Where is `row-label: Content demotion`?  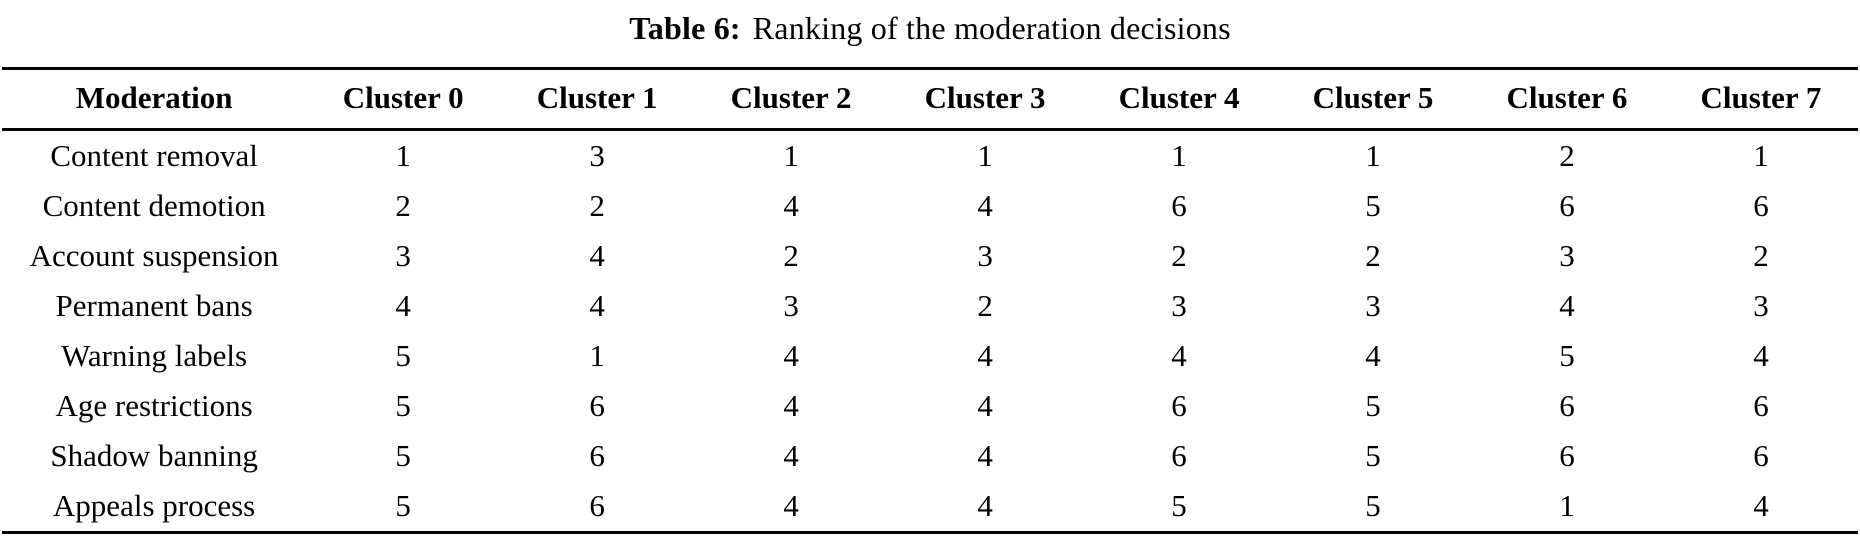
row-label: Content demotion is located at coordinates (154, 205).